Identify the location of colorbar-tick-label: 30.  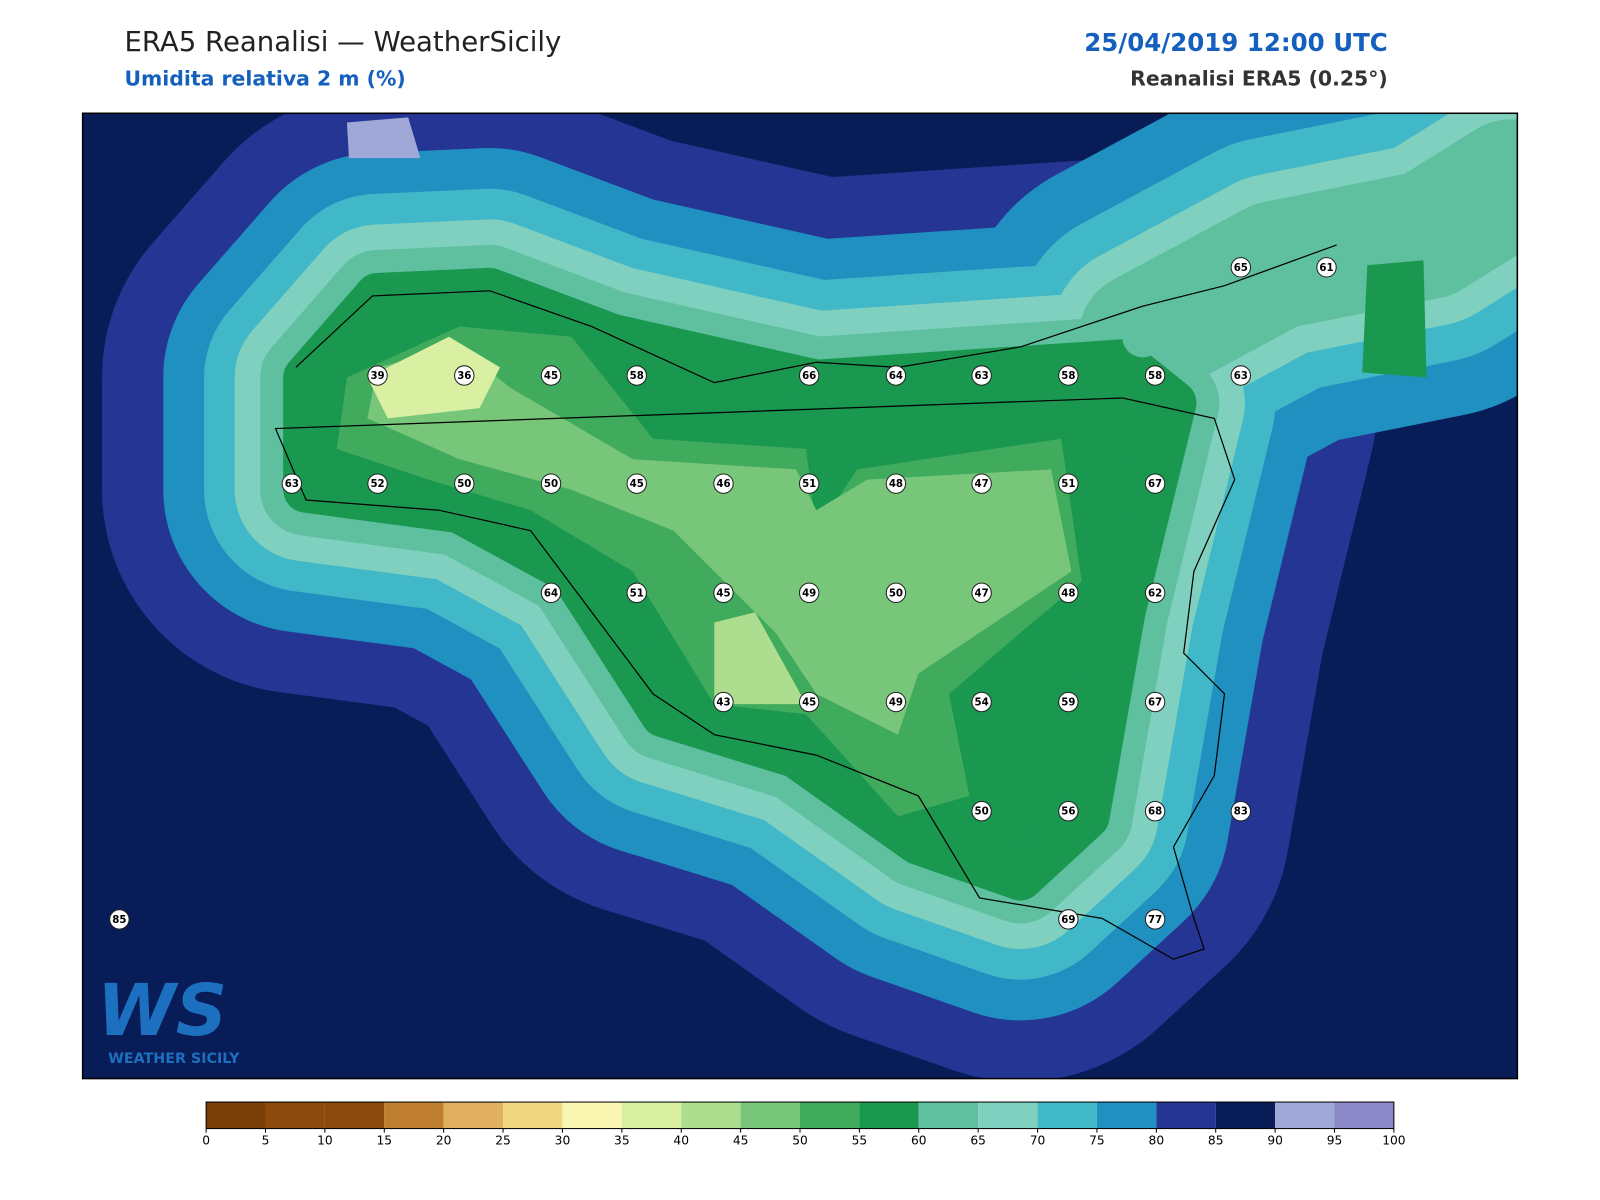
(563, 1140).